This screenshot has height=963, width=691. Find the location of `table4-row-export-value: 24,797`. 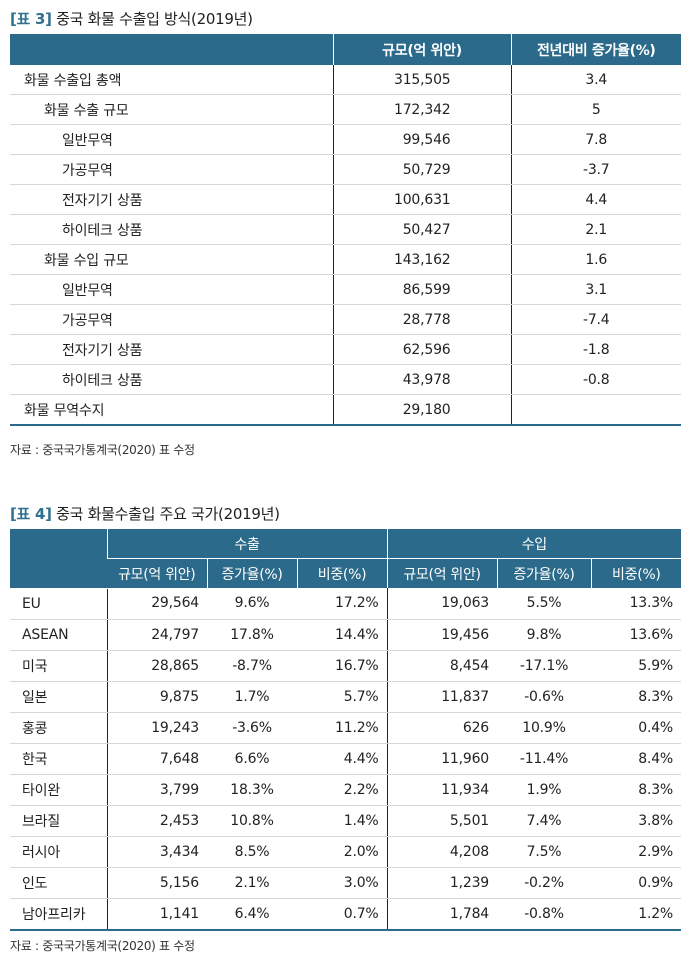

table4-row-export-value: 24,797 is located at coordinates (156, 635).